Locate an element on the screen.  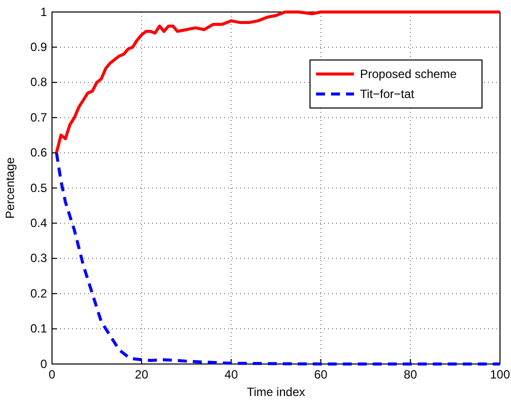
y-tick-label: 0.1 is located at coordinates (39, 329).